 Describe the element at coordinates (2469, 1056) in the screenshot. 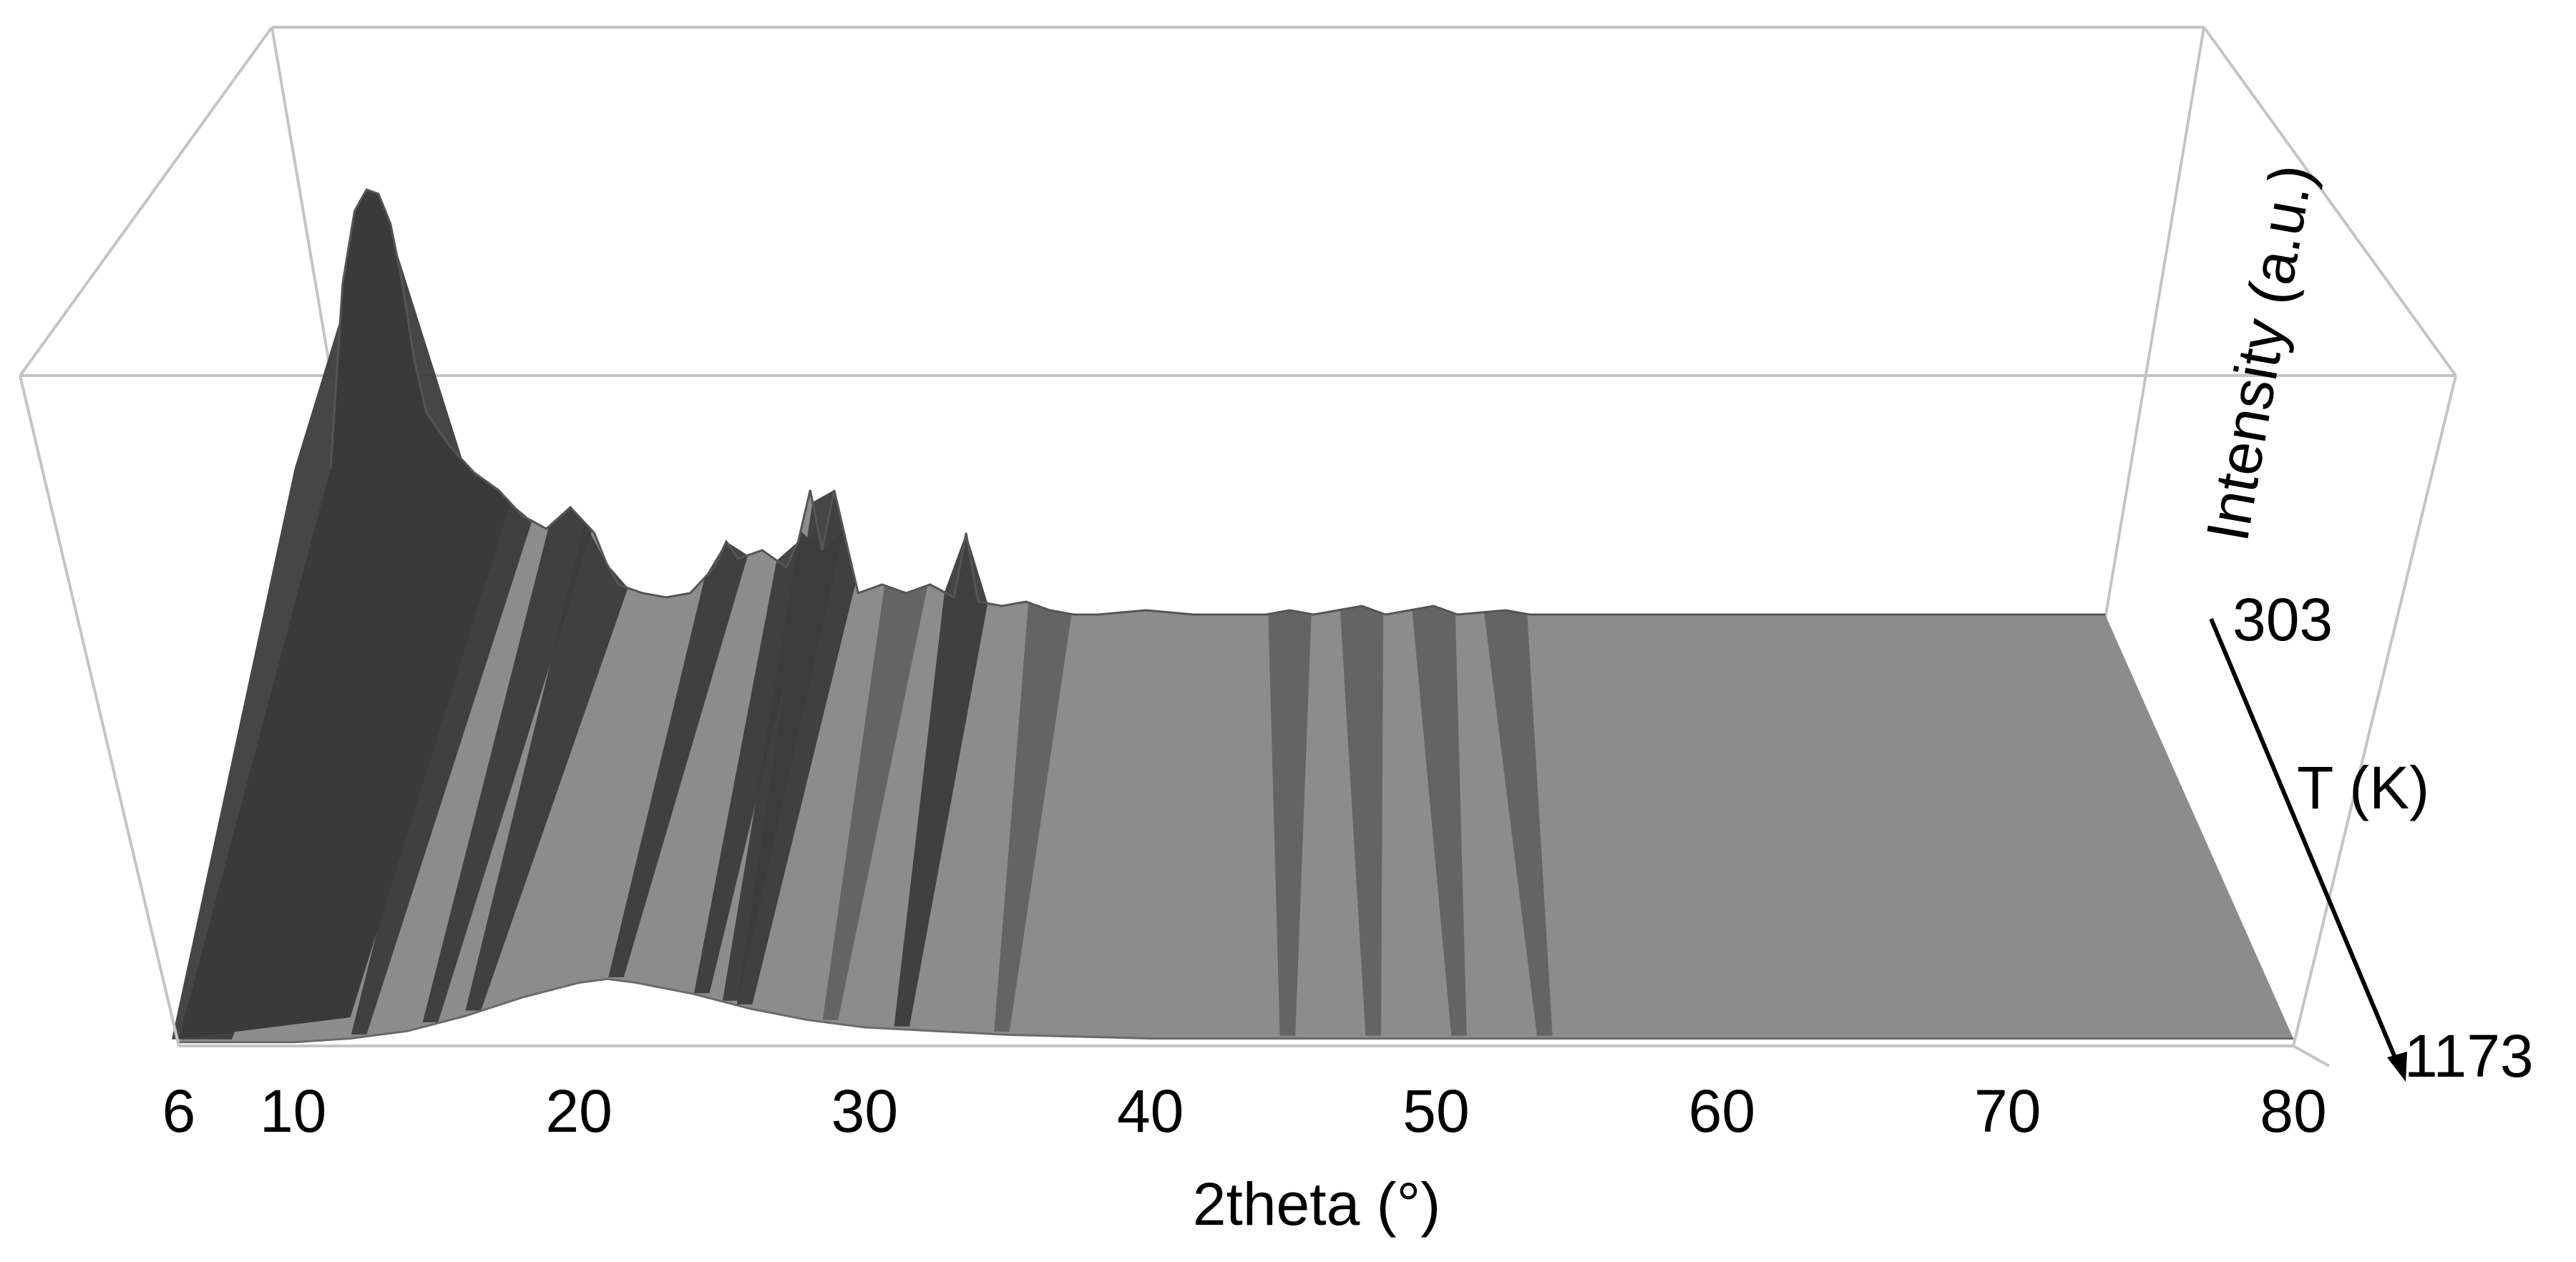

I see `temperature-tick-label: 1173` at that location.